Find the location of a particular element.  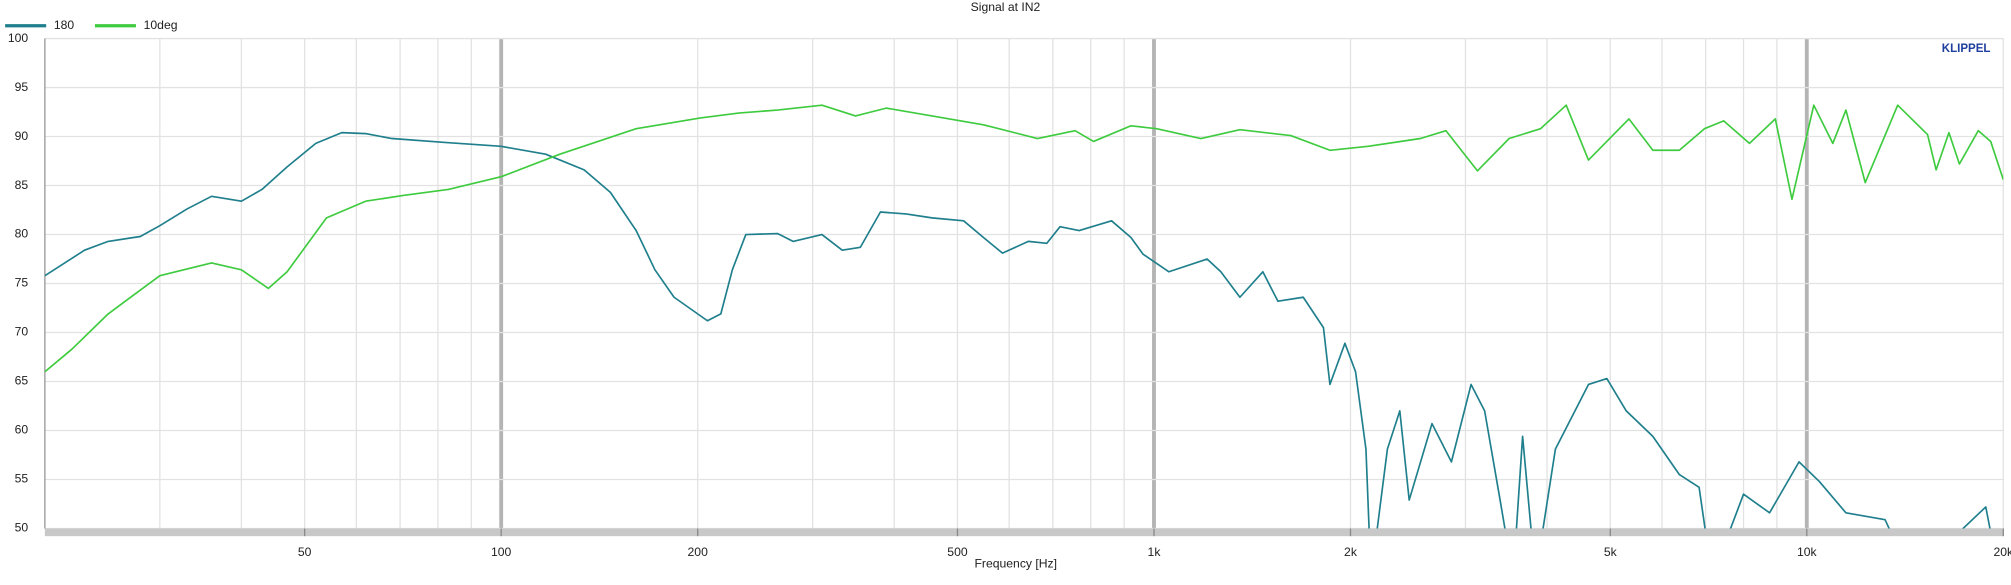

y-tick-label: 80 is located at coordinates (22, 234).